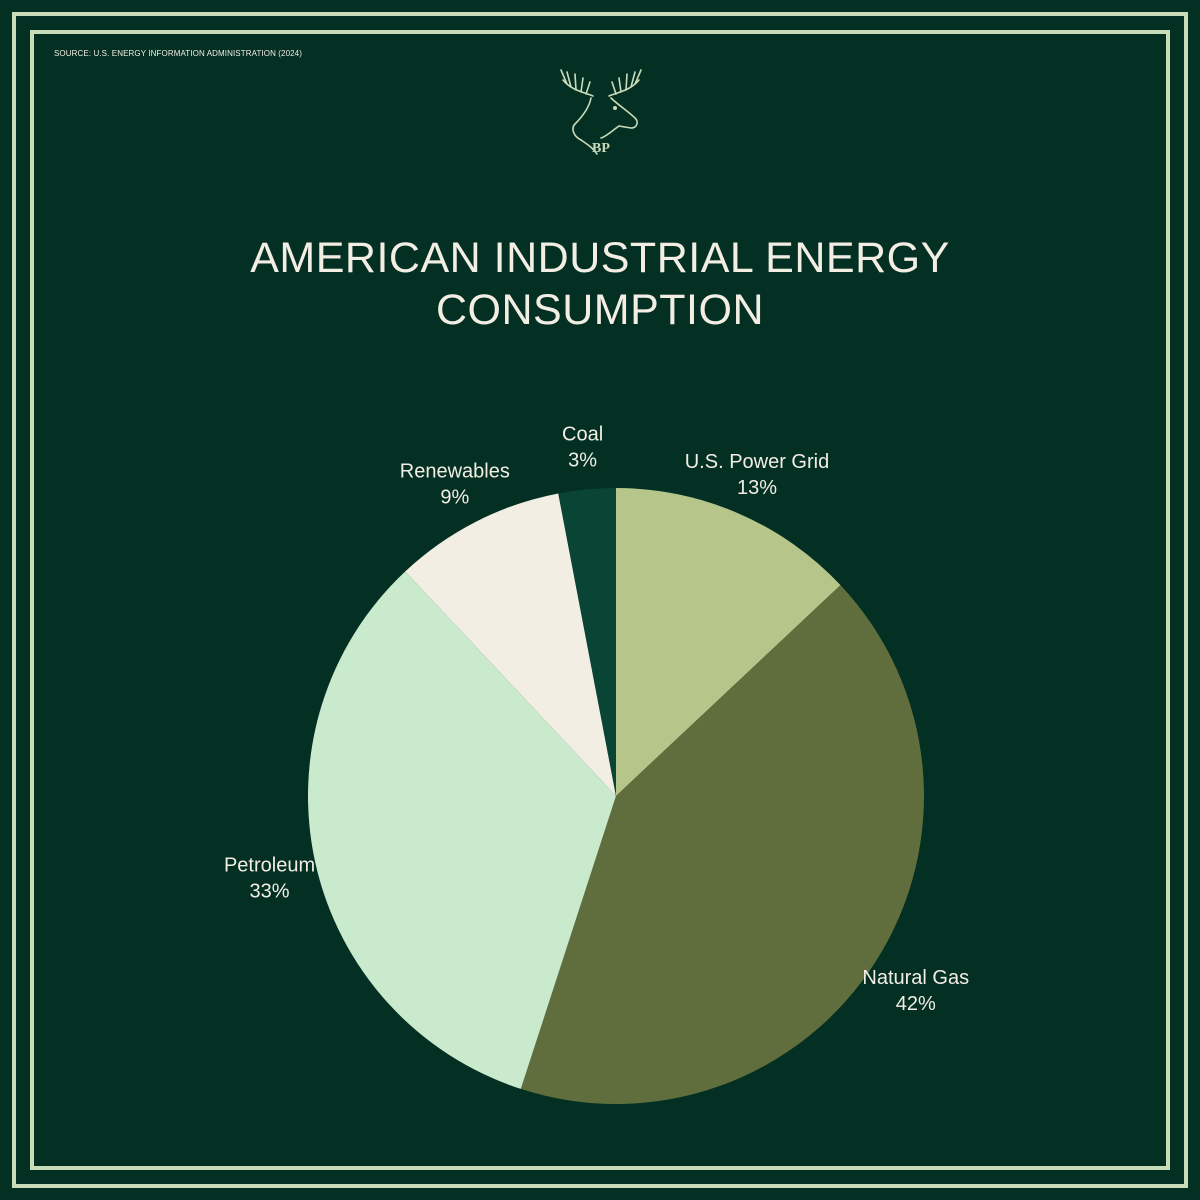 The width and height of the screenshot is (1200, 1200). What do you see at coordinates (269, 865) in the screenshot?
I see `slice-category-label: Petroleum` at bounding box center [269, 865].